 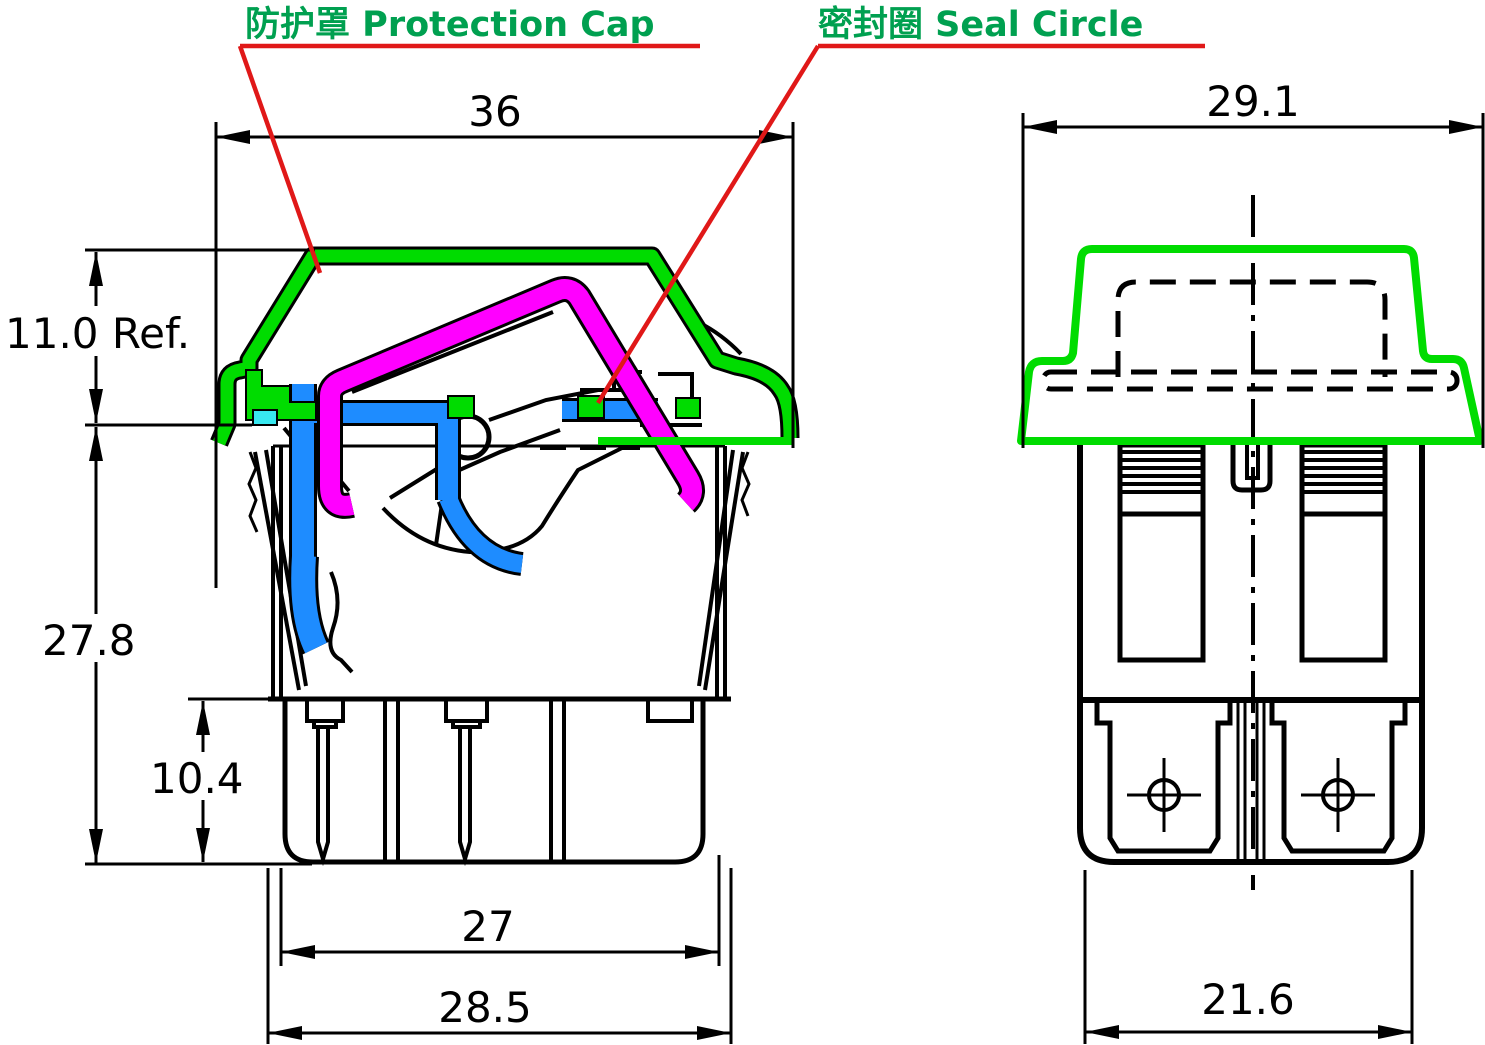 I want to click on dim-terminal-height: 10.4, so click(x=215, y=779).